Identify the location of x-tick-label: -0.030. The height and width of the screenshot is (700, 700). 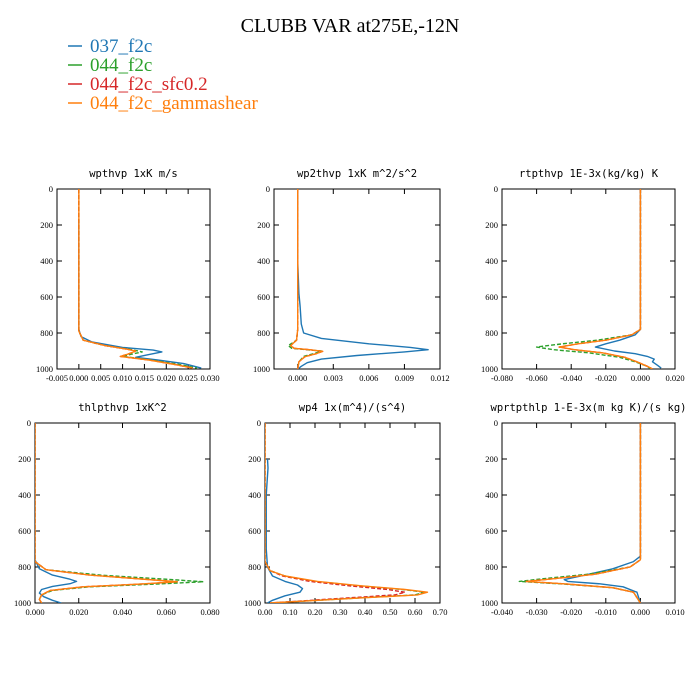
(537, 612).